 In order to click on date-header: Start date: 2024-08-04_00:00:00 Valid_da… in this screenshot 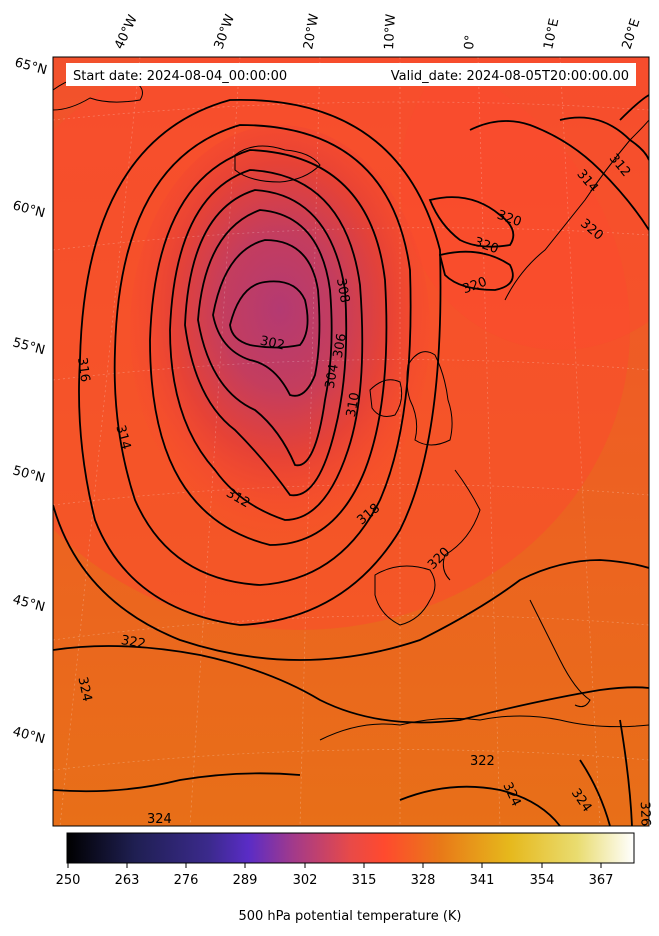, I will do `click(351, 74)`.